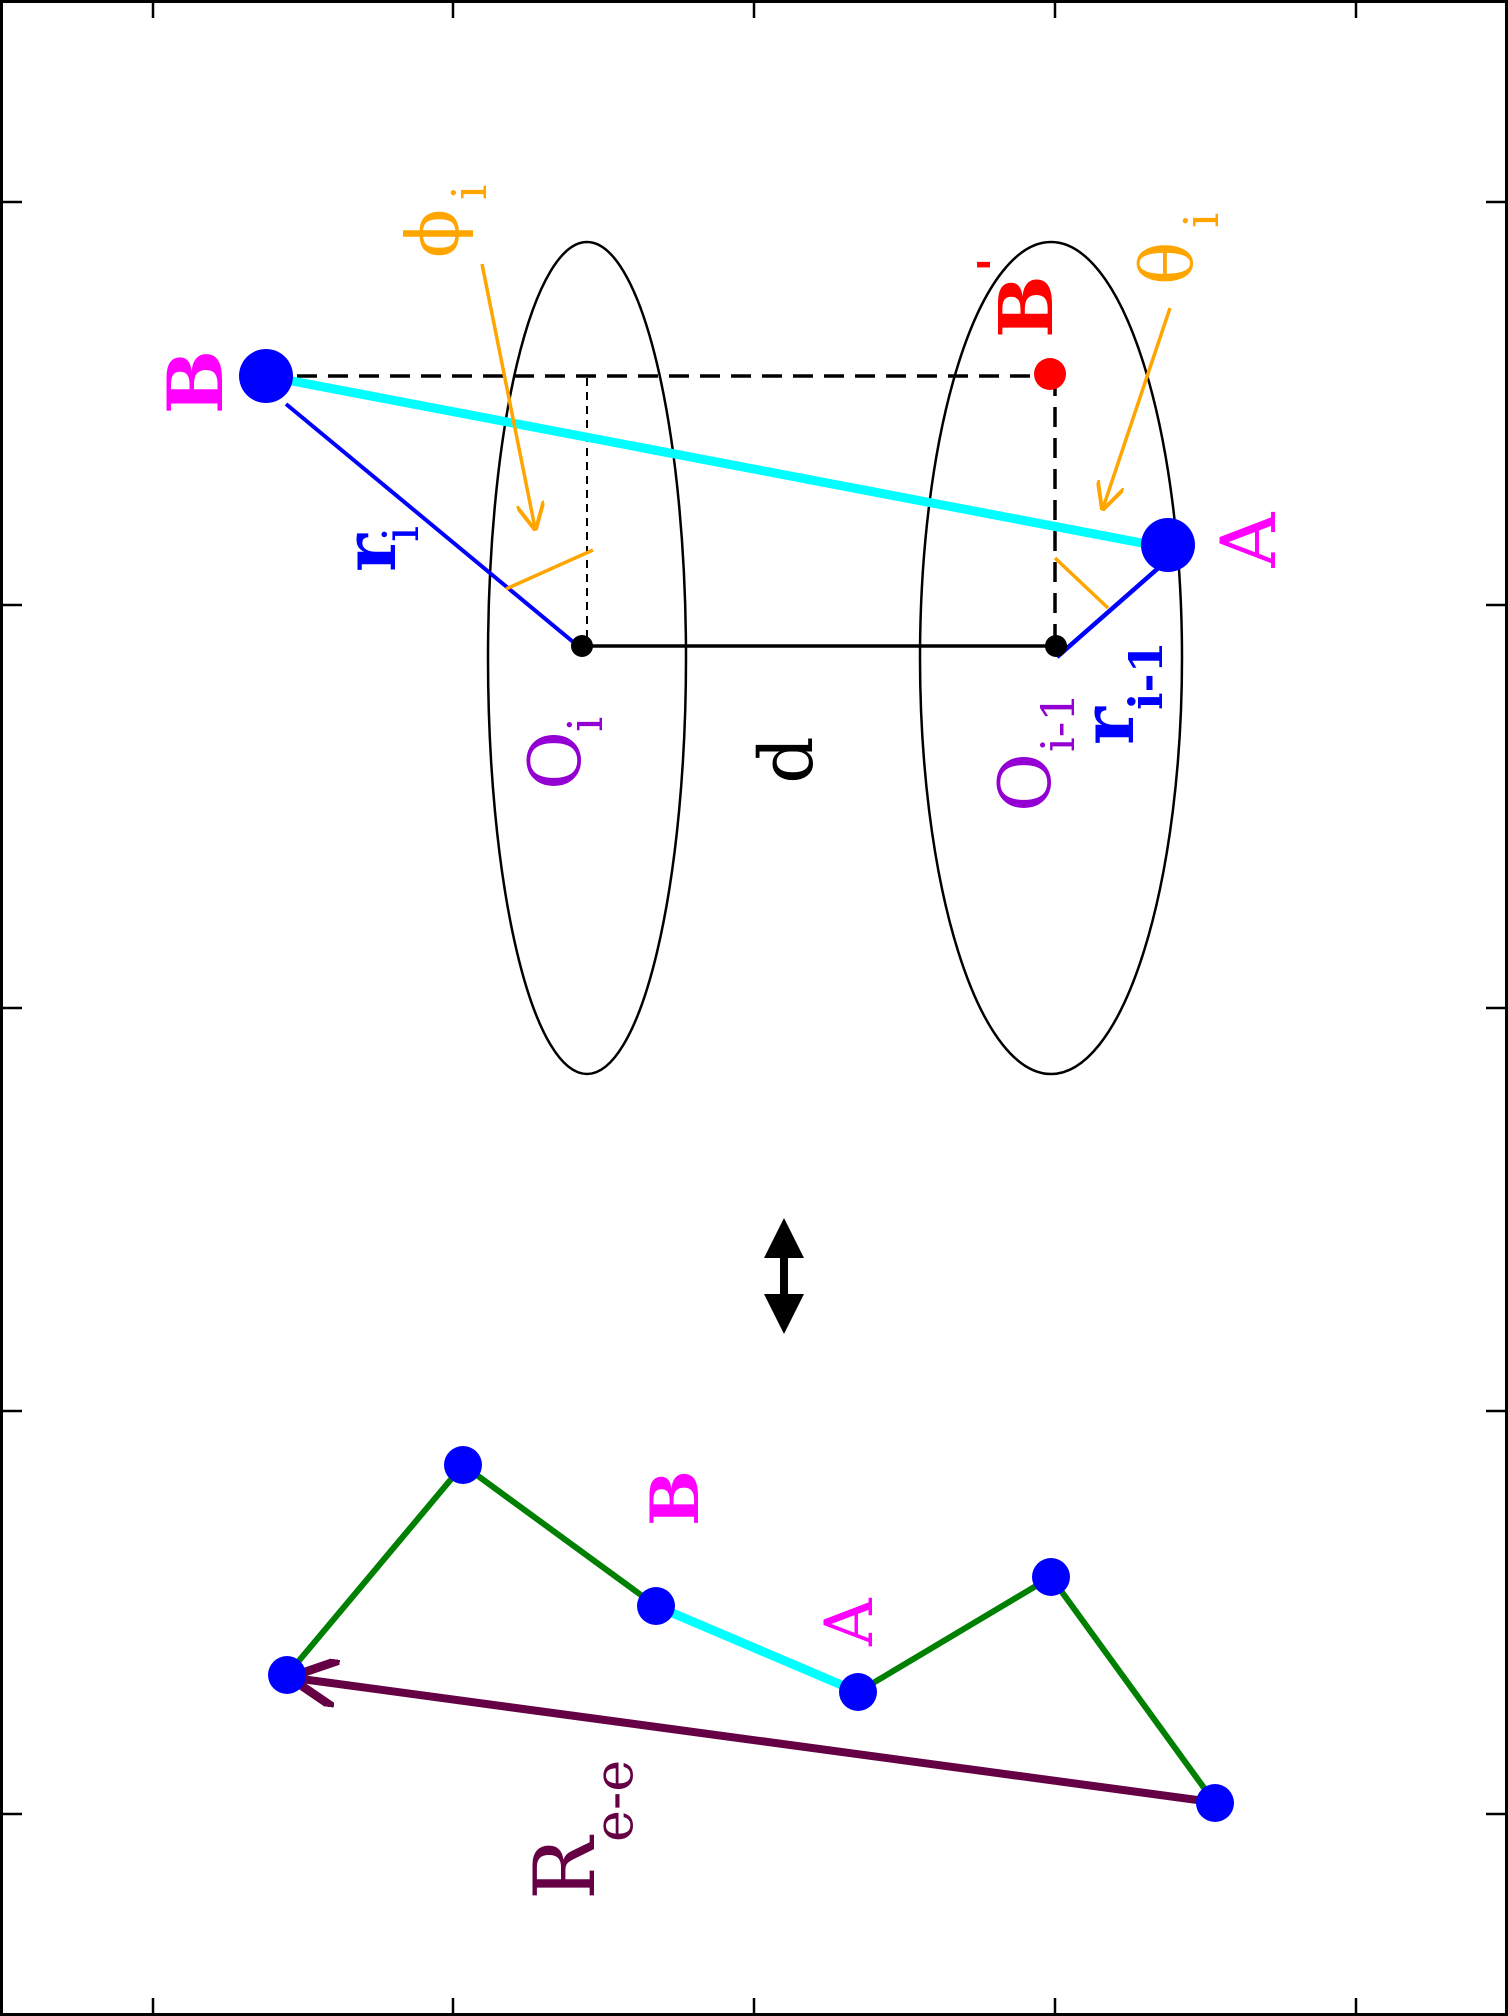 This screenshot has height=2016, width=1508. What do you see at coordinates (555, 760) in the screenshot?
I see `label-o-i: O` at bounding box center [555, 760].